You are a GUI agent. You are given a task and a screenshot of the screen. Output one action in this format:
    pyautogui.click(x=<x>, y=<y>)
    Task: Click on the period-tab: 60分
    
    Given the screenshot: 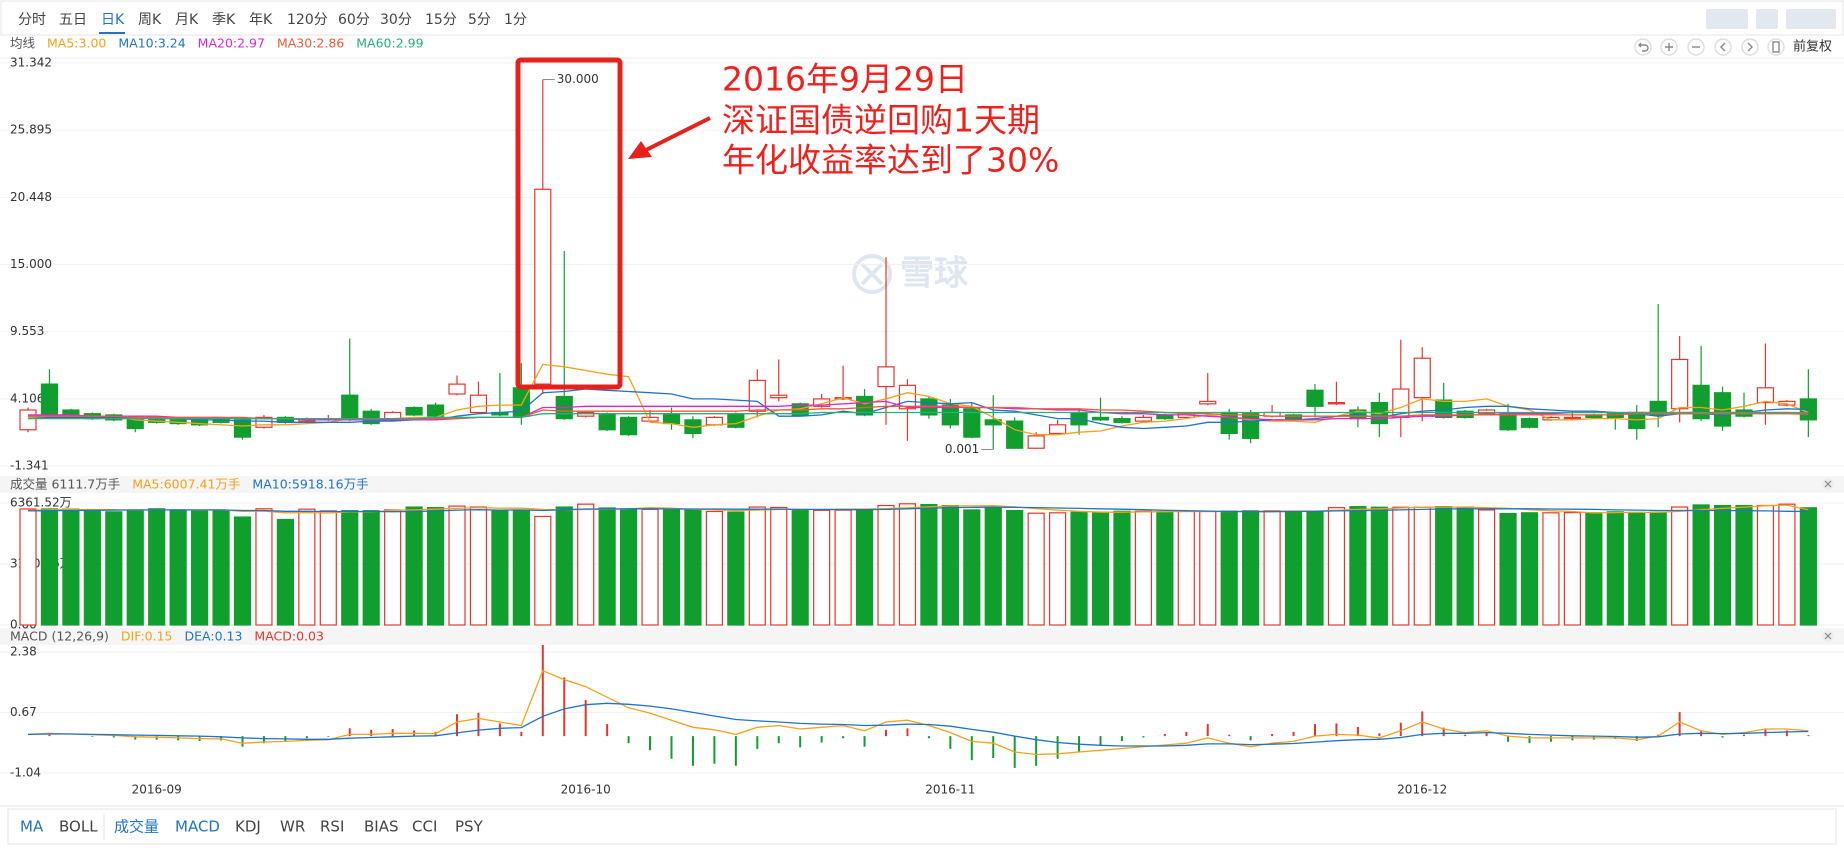 What is the action you would take?
    pyautogui.click(x=354, y=20)
    